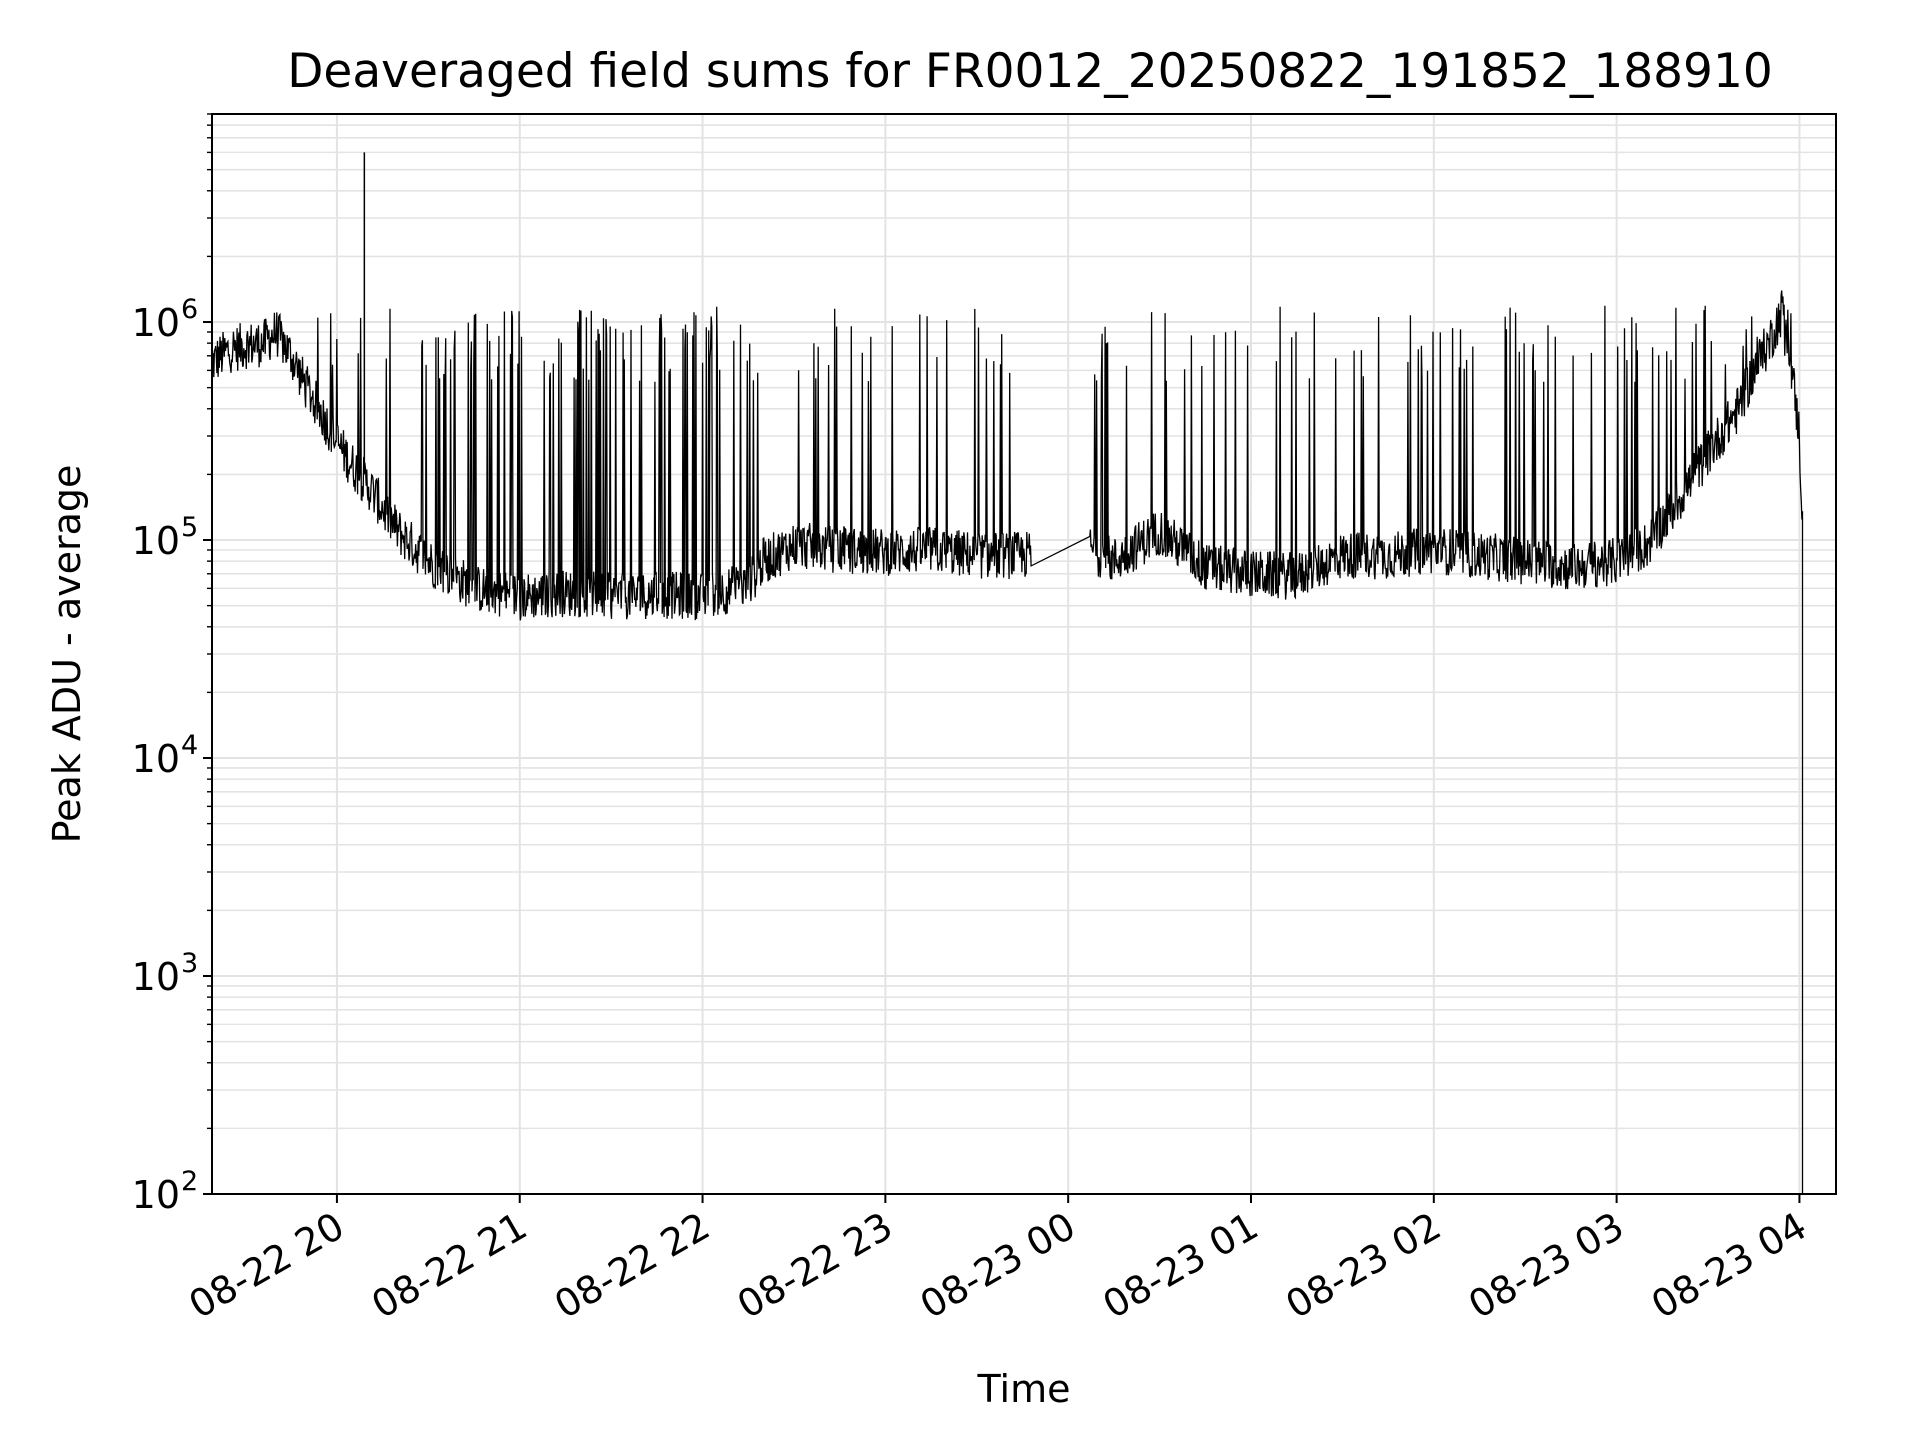 Image resolution: width=1920 pixels, height=1440 pixels. I want to click on x-tick-label: 08-22 21, so click(449, 1266).